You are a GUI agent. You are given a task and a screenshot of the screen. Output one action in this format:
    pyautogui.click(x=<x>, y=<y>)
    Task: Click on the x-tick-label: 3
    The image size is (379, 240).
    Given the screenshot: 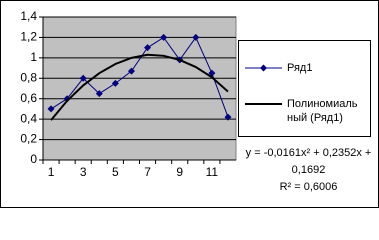 What is the action you would take?
    pyautogui.click(x=83, y=172)
    